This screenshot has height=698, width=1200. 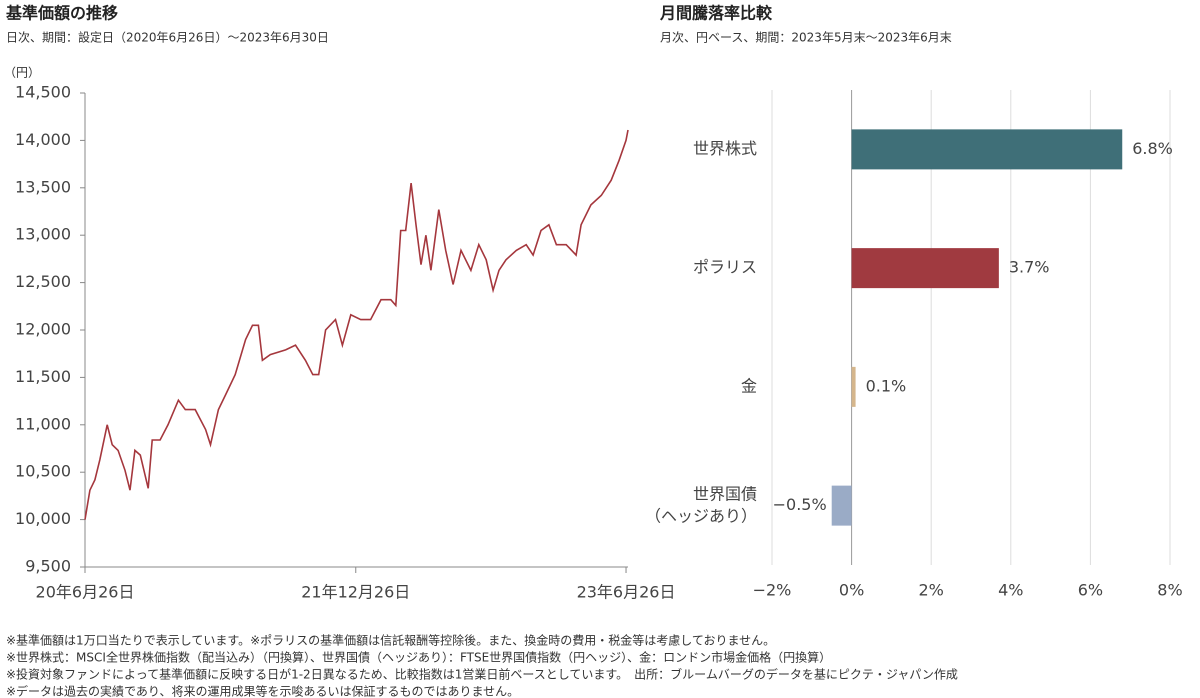 What do you see at coordinates (43, 281) in the screenshot?
I see `y-tick-label: 12,500` at bounding box center [43, 281].